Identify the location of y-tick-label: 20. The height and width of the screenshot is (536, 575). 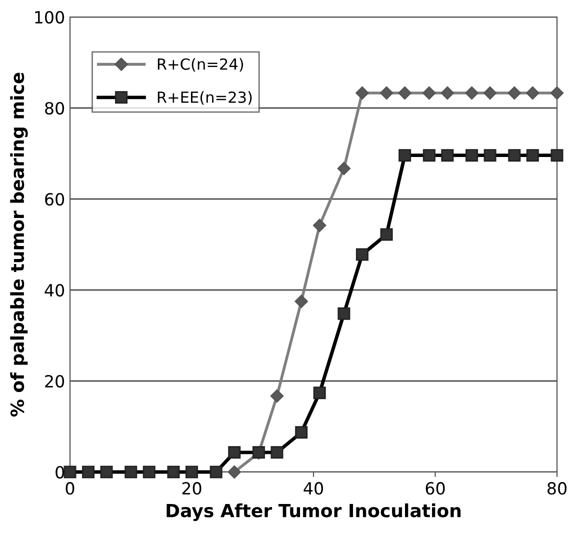
(54, 381).